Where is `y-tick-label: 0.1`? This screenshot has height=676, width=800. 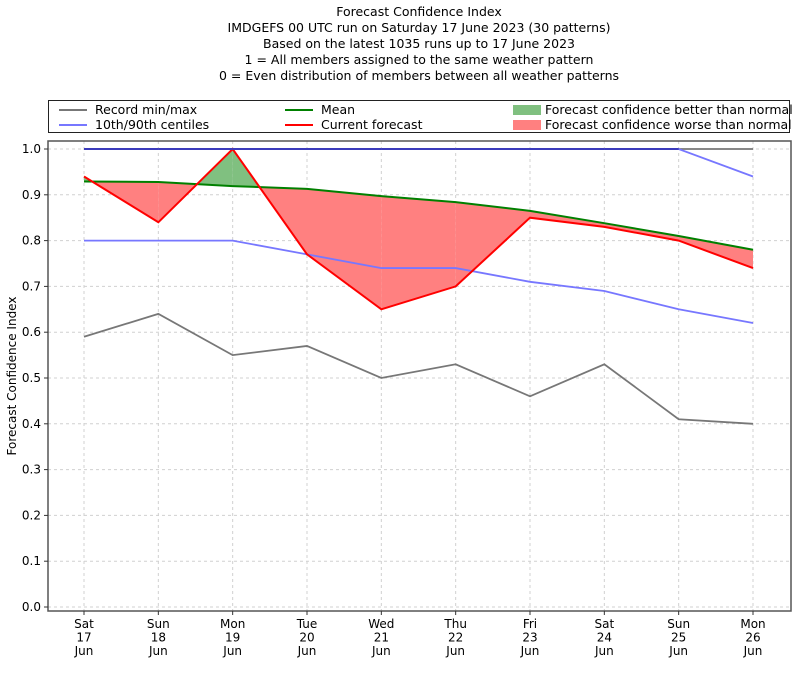 y-tick-label: 0.1 is located at coordinates (31, 561).